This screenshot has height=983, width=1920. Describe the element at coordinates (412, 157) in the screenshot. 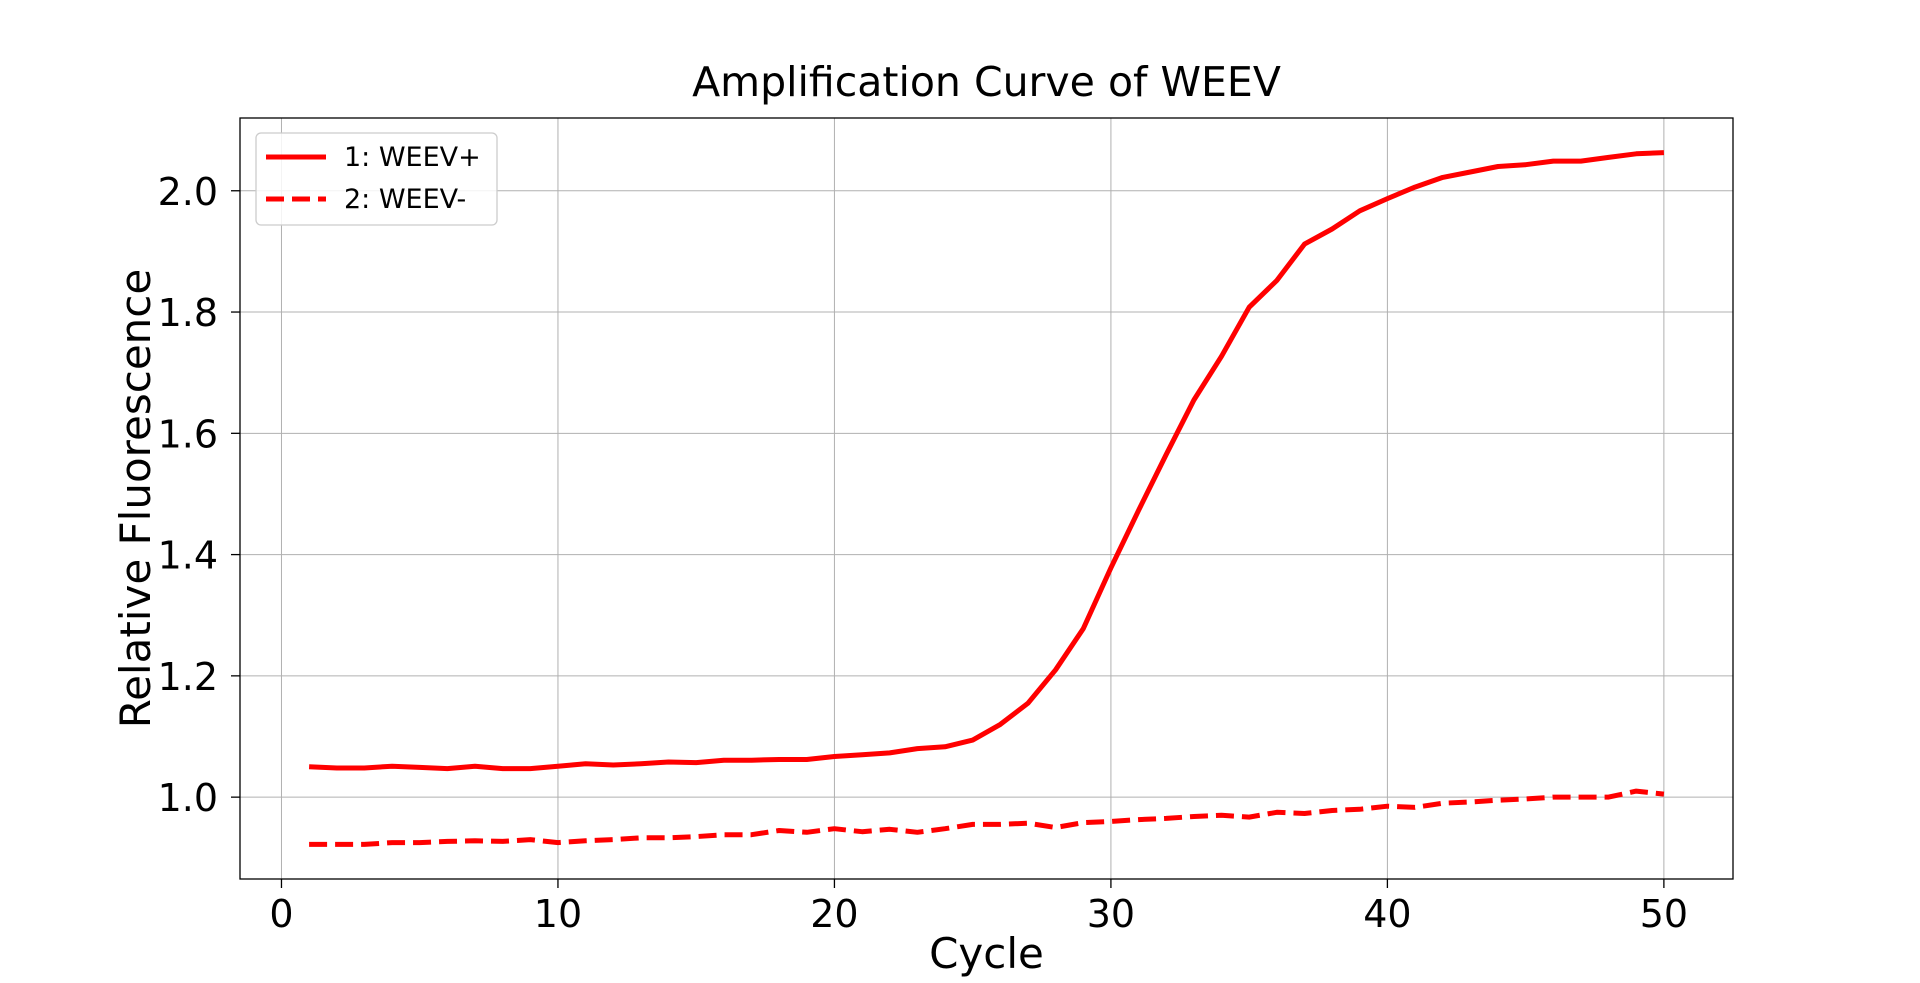

I see `legend-label-series-1: 1: WEEV+` at that location.